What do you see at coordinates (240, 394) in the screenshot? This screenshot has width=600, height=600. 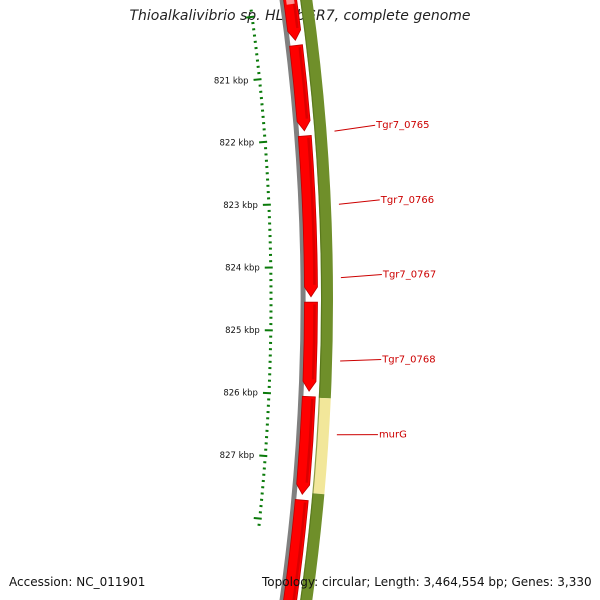 I see `tick-label: 826 kbp` at bounding box center [240, 394].